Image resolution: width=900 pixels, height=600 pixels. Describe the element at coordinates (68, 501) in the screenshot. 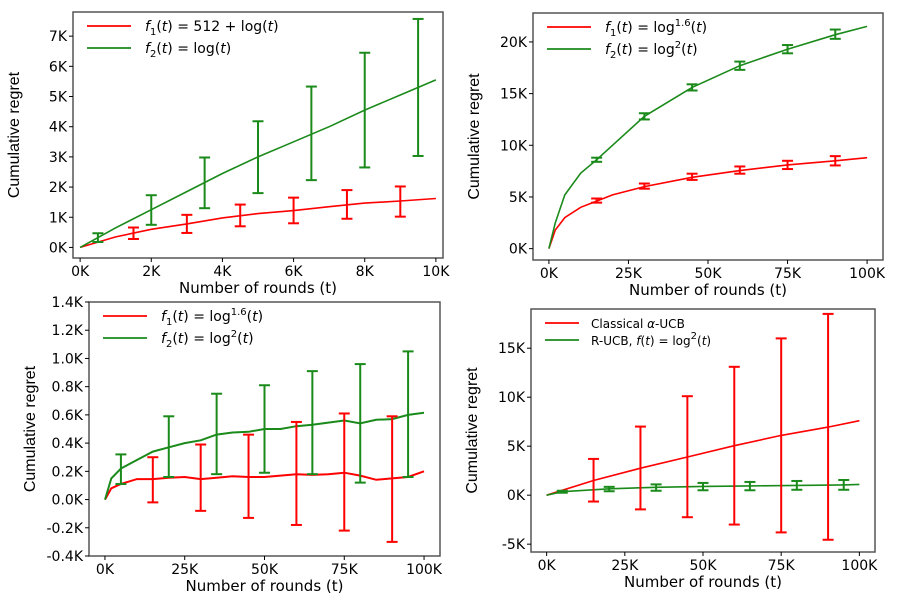

I see `y-tick-label: 0.0K` at that location.